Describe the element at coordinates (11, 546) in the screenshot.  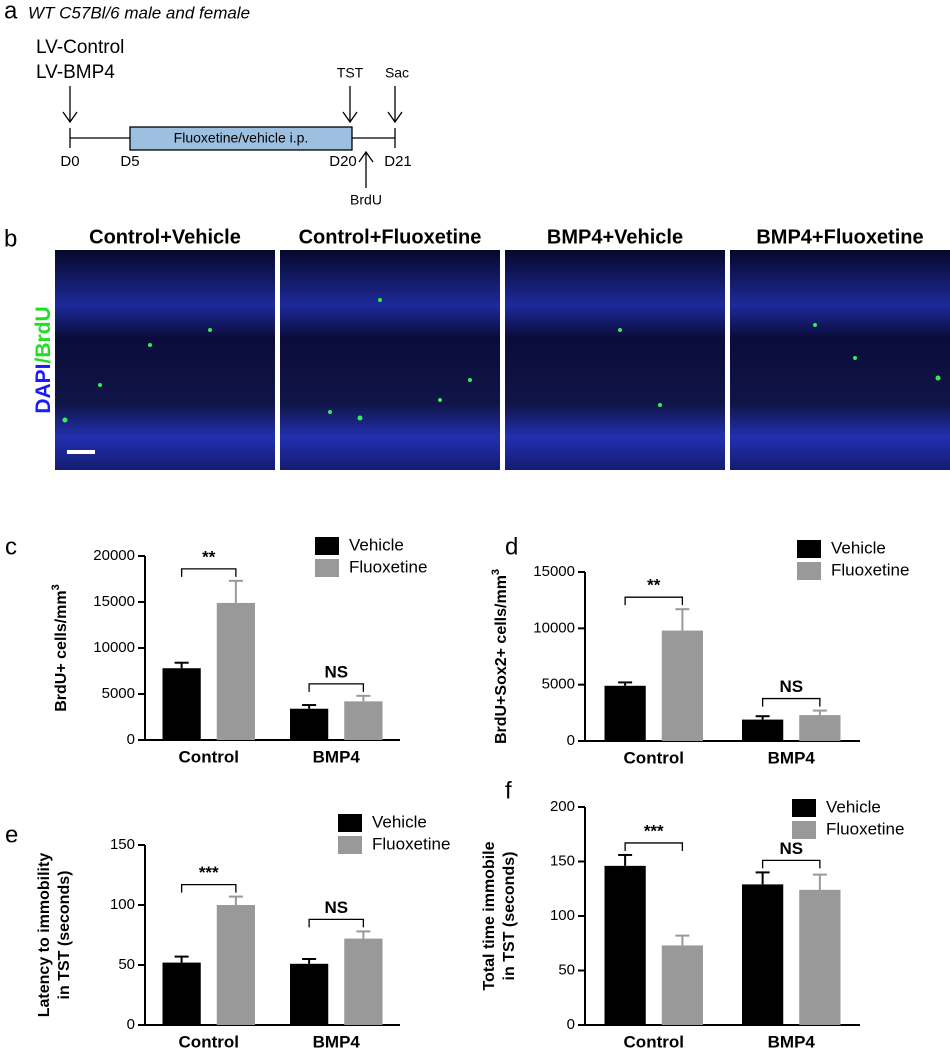
I see `panel-letter: c` at that location.